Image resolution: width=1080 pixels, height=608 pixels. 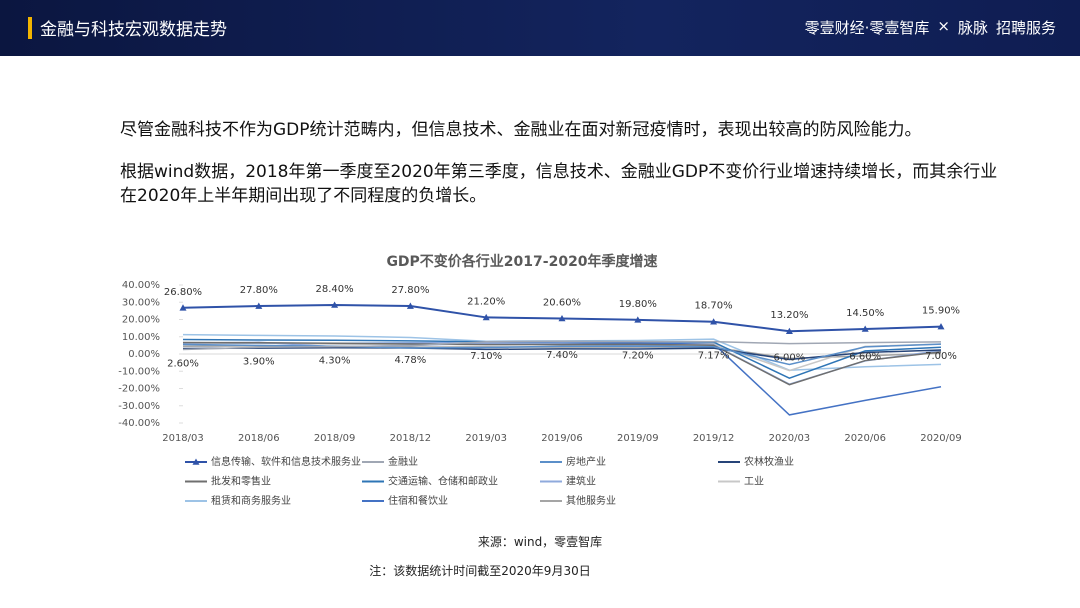 What do you see at coordinates (540, 542) in the screenshot?
I see `source: 来源：wind，零壹智库` at bounding box center [540, 542].